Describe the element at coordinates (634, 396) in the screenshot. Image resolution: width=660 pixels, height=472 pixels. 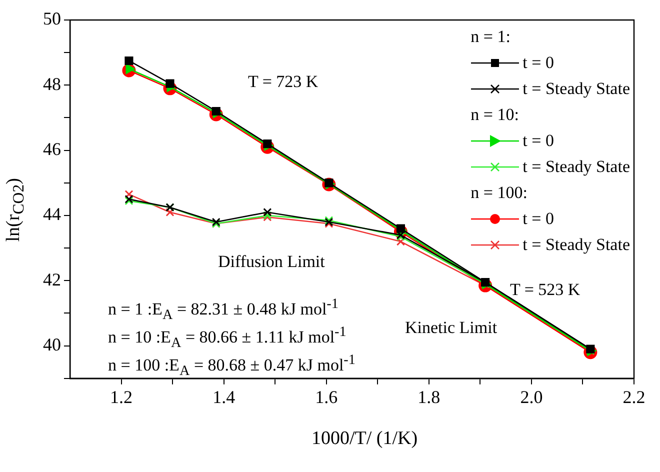
I see `x-tick-label: 2.2` at that location.